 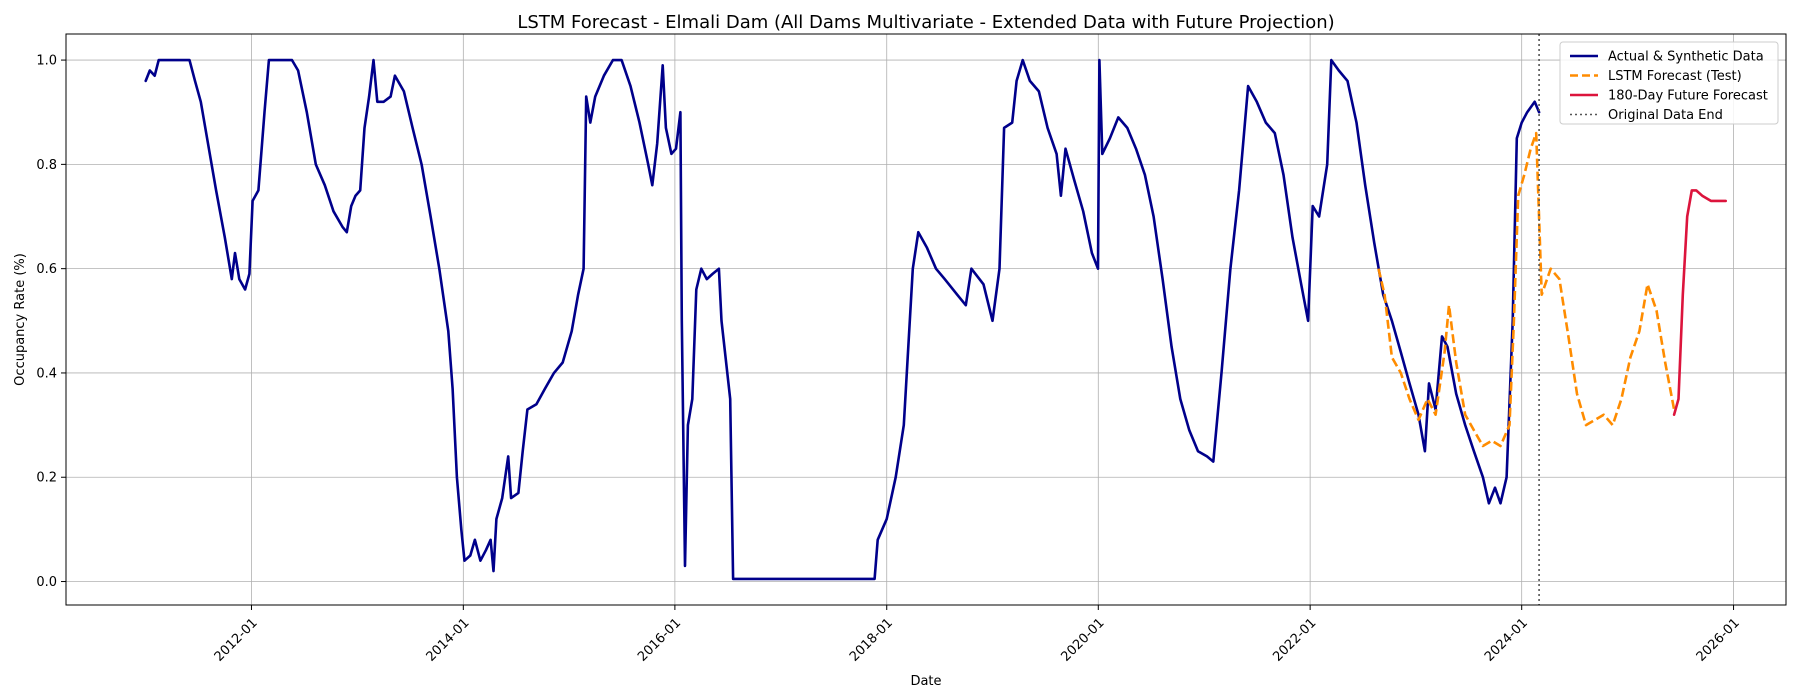 I want to click on x-tick-label: 2012-01, so click(x=236, y=640).